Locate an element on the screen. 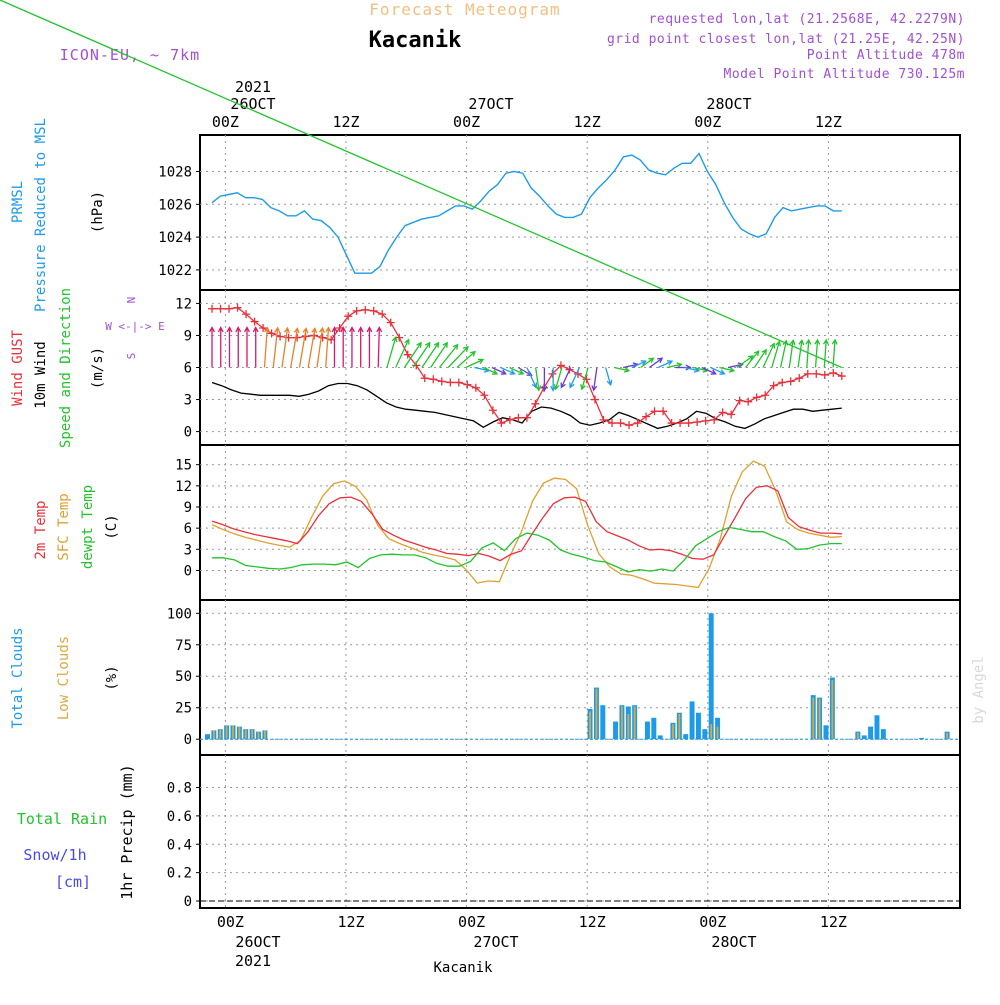 The height and width of the screenshot is (1005, 1000). y-tick-label: 0.8 is located at coordinates (179, 789).